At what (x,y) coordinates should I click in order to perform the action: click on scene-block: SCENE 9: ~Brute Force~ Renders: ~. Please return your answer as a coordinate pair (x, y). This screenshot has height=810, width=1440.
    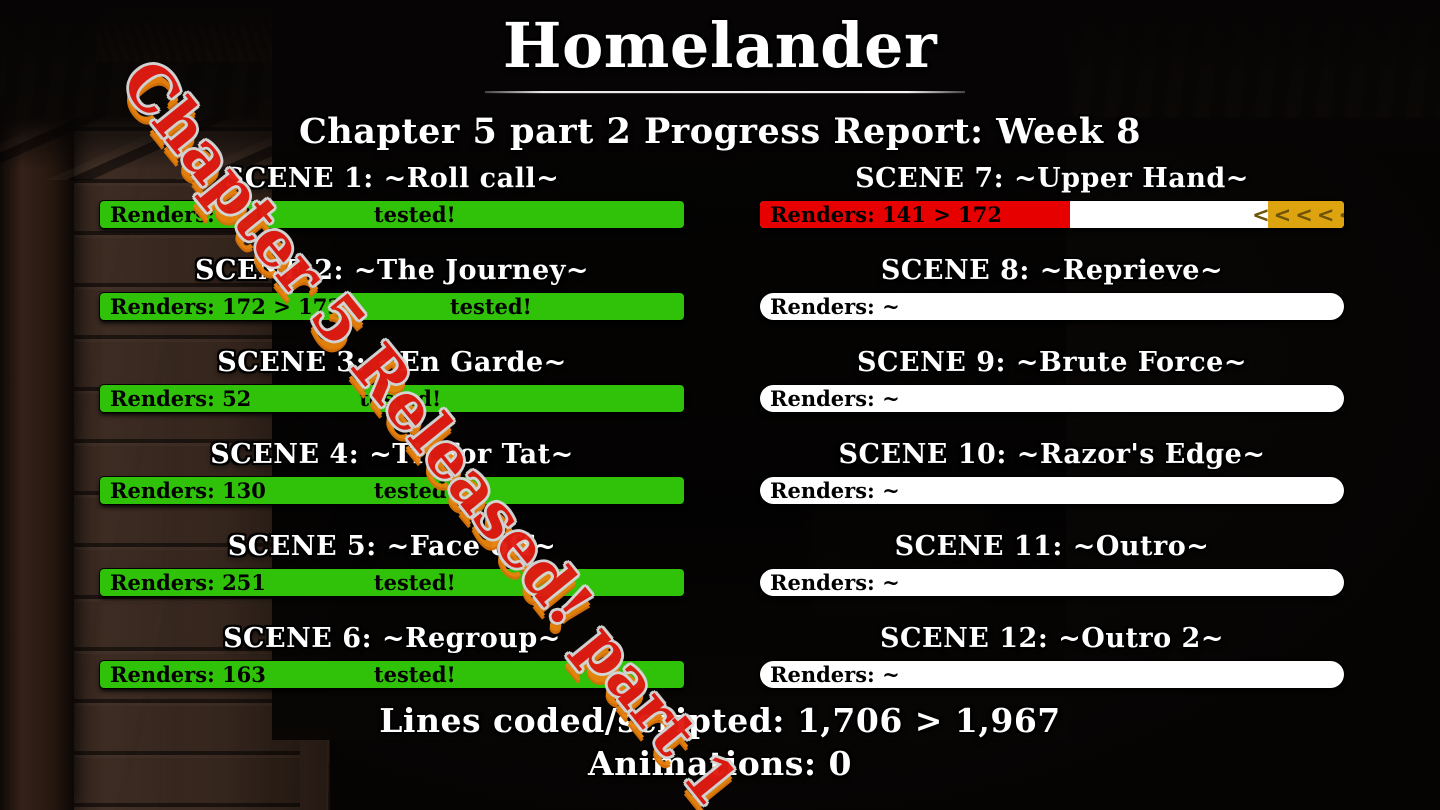
    Looking at the image, I should click on (1052, 390).